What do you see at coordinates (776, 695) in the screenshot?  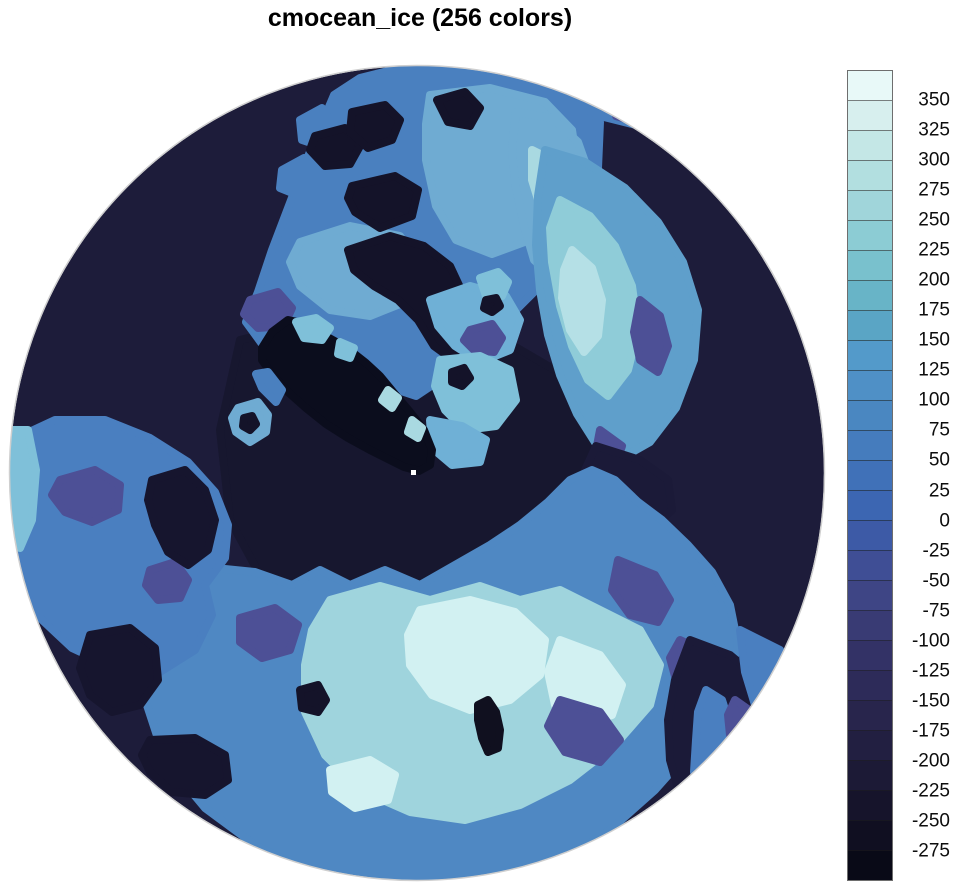 I see `map-region-se-edge-land` at bounding box center [776, 695].